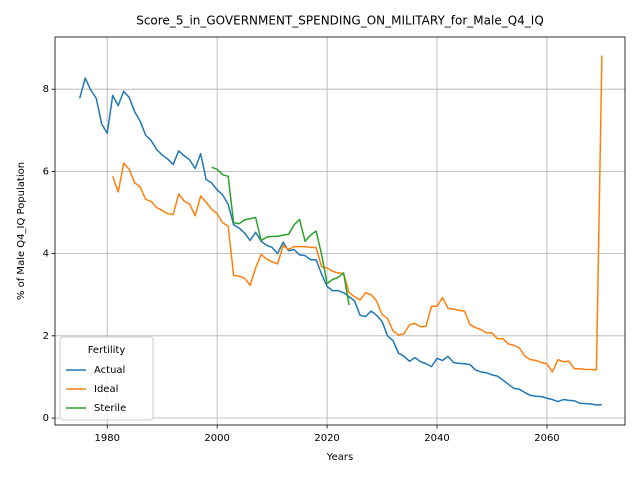 This screenshot has width=640, height=480. Describe the element at coordinates (107, 350) in the screenshot. I see `legend-title: Fertility` at that location.